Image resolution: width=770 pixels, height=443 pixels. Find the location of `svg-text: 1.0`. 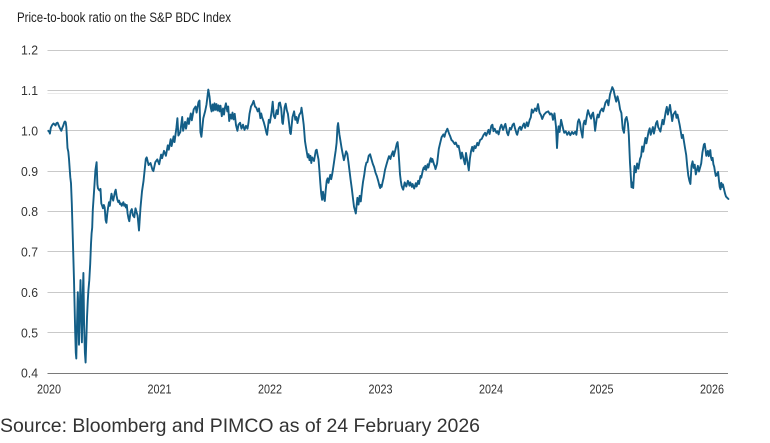

svg-text: 1.0 is located at coordinates (29, 130).